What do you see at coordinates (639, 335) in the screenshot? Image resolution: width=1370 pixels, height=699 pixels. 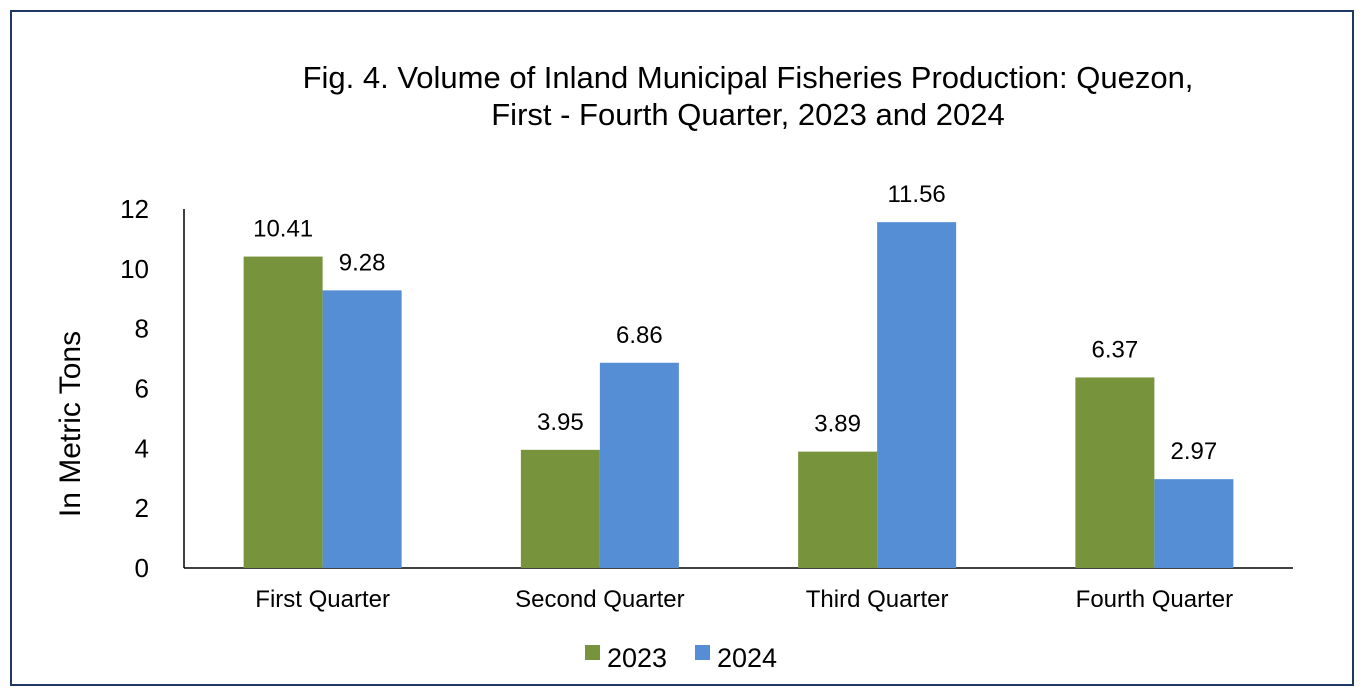 I see `data-label-2024: 6.86` at bounding box center [639, 335].